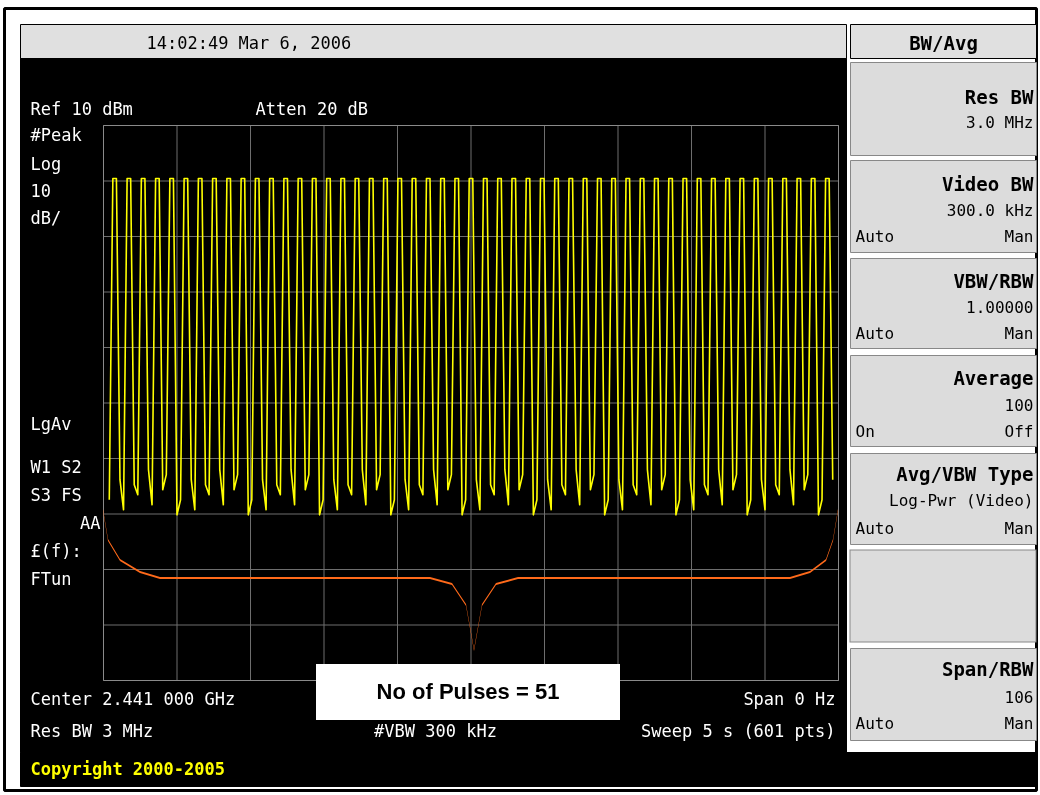 The height and width of the screenshot is (795, 1040). What do you see at coordinates (435, 730) in the screenshot?
I see `text: #VBW 300 kHz` at bounding box center [435, 730].